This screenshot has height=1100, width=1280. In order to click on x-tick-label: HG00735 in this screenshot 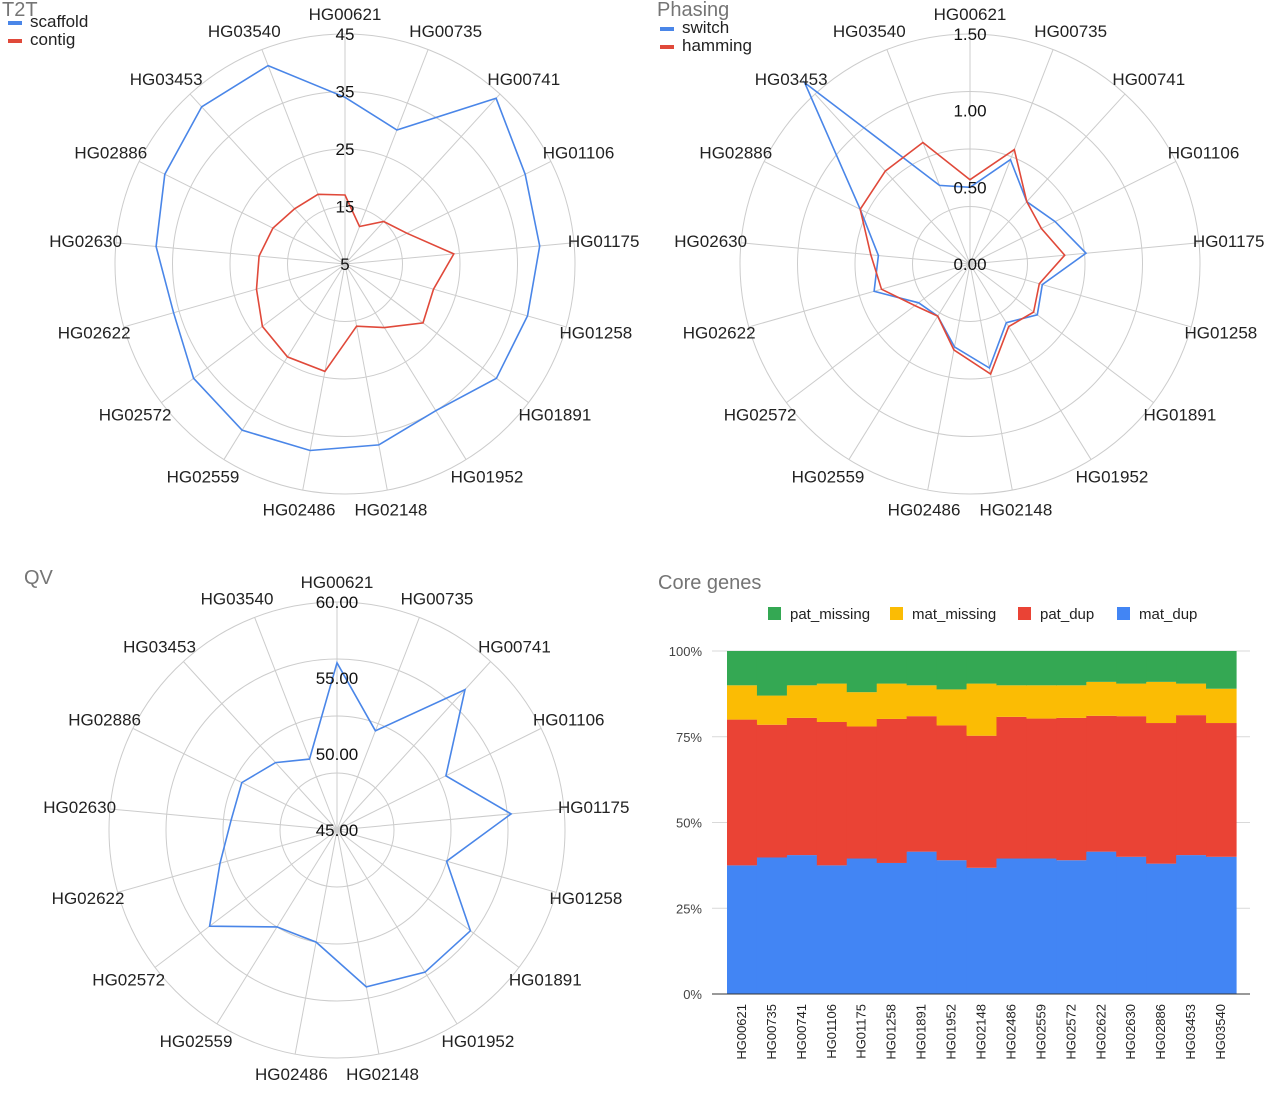, I will do `click(771, 1032)`.